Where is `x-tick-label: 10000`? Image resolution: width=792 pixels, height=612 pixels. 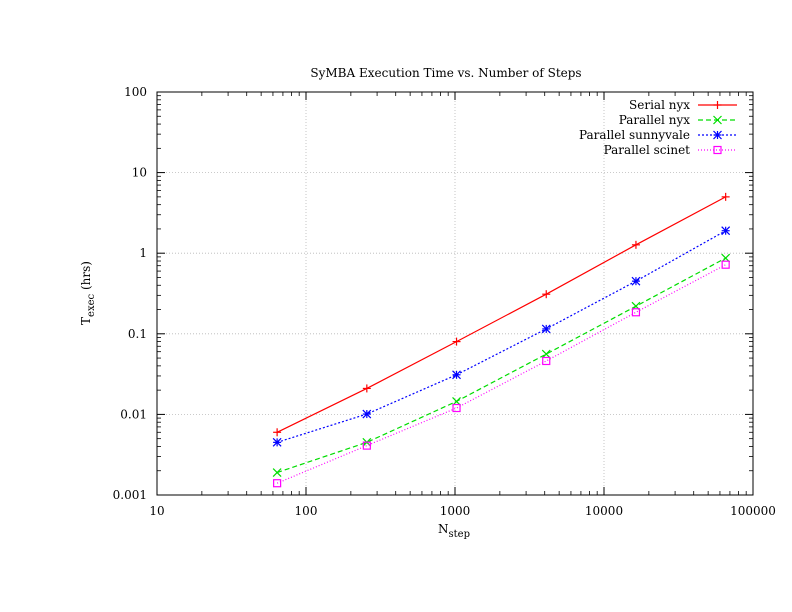 x-tick-label: 10000 is located at coordinates (604, 511).